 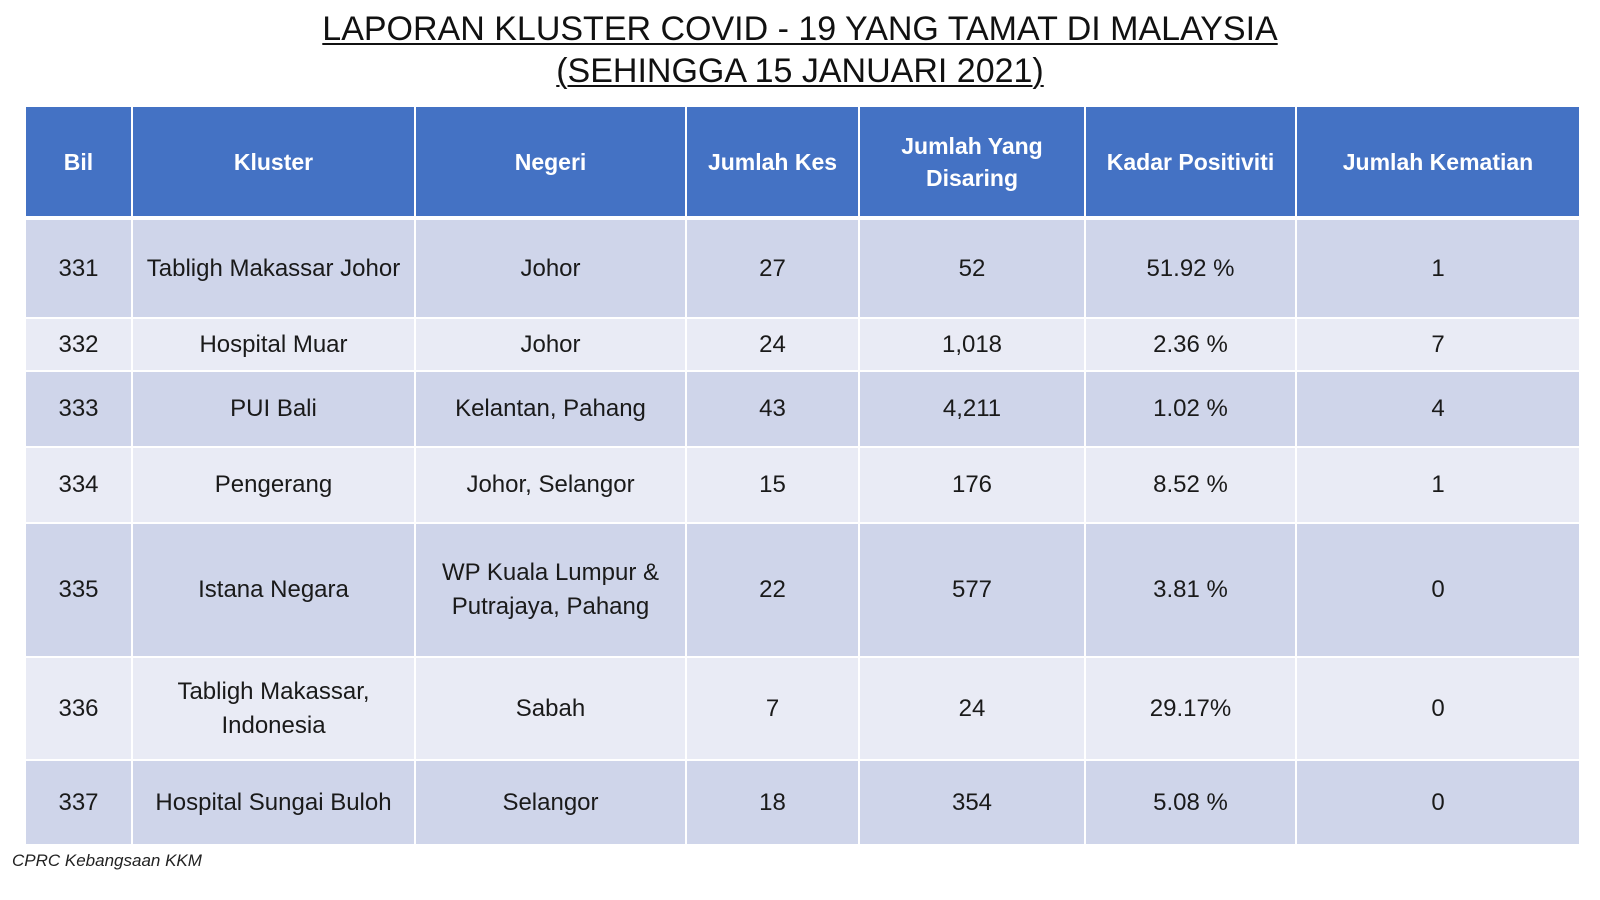 I want to click on cell-kadar-positiviti: 8.52 %, so click(x=1190, y=485).